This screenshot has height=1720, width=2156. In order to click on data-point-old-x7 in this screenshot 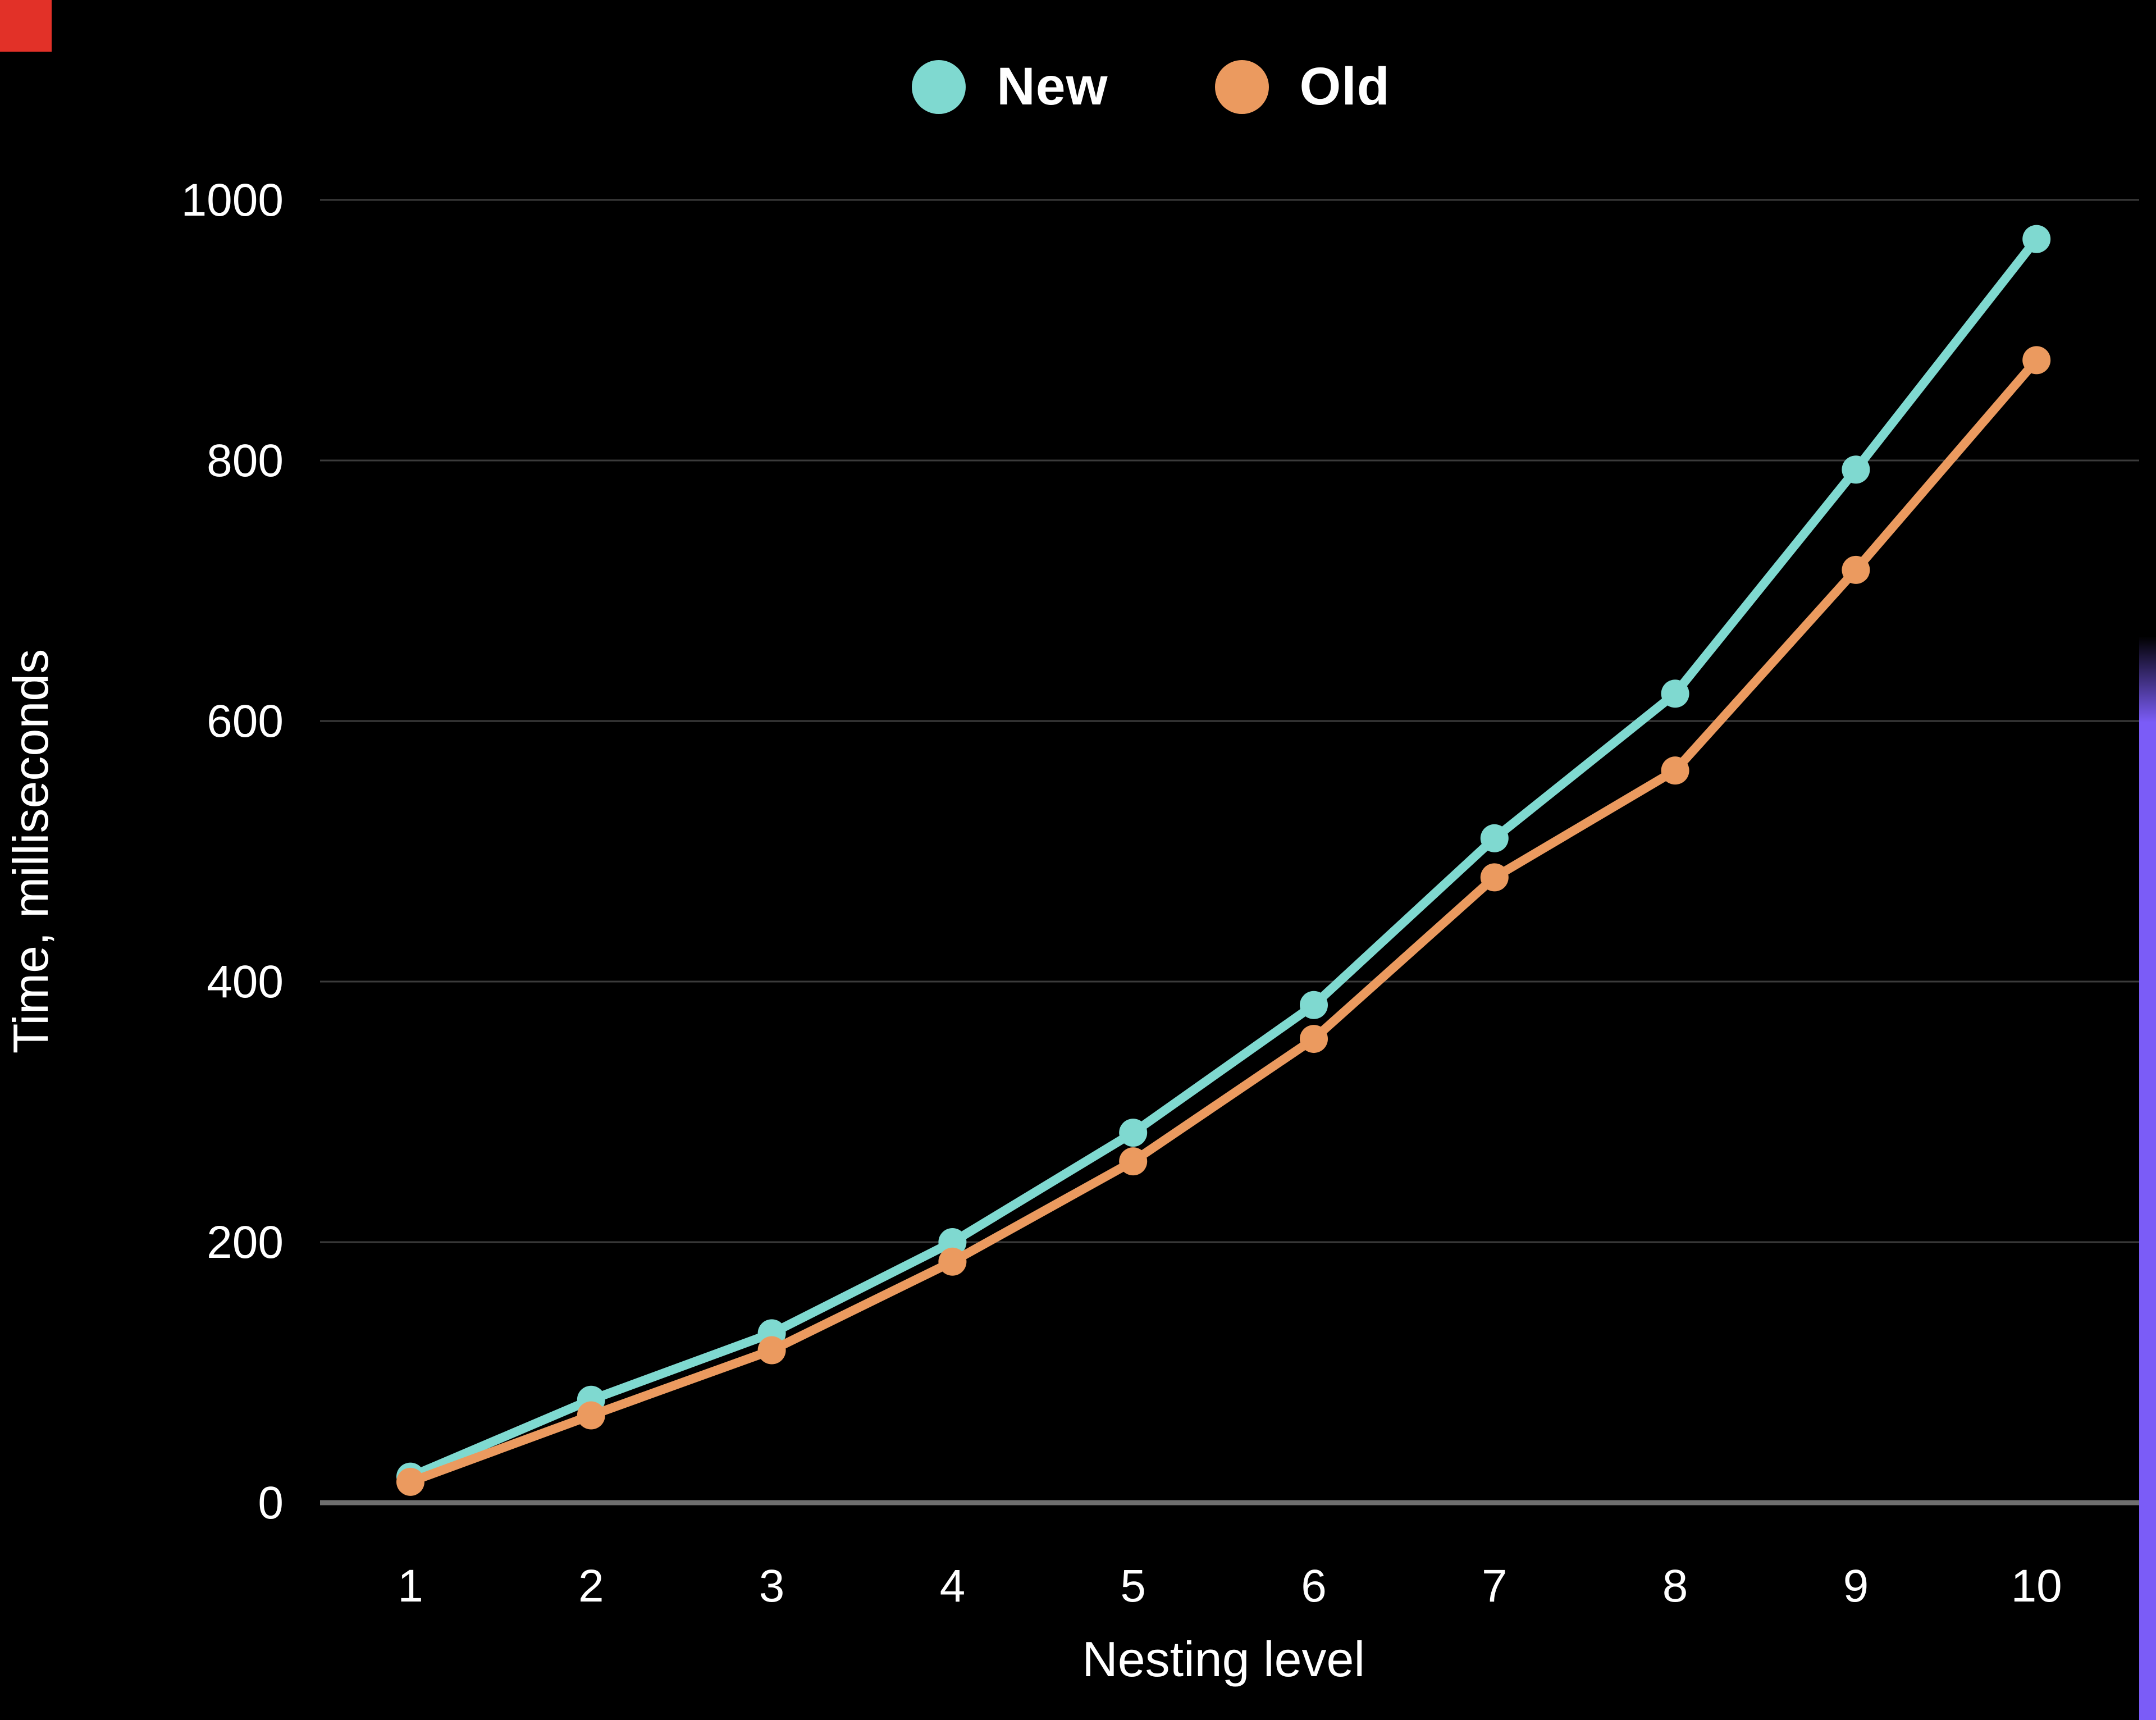, I will do `click(1494, 877)`.